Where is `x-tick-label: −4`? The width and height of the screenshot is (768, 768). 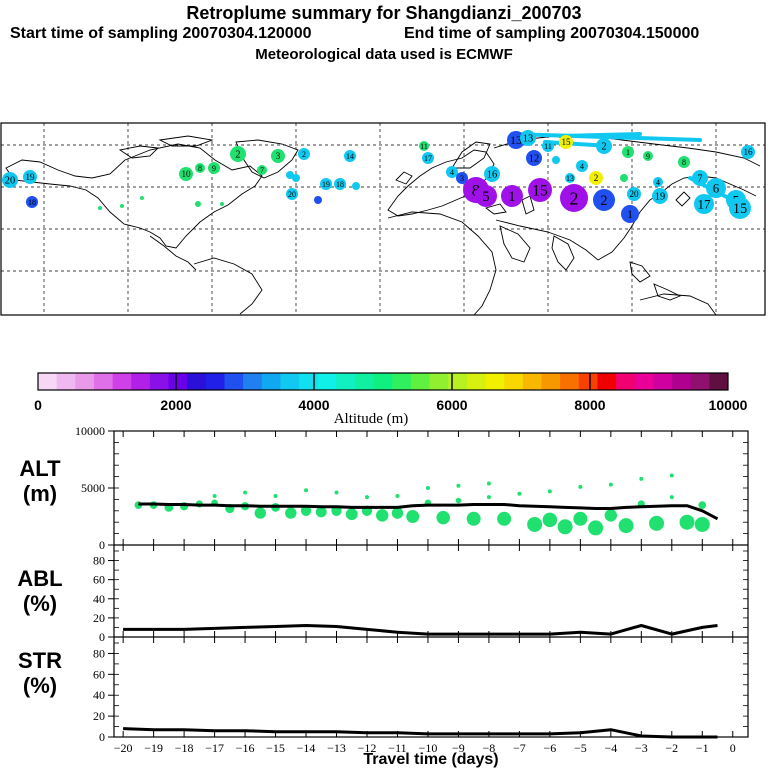 x-tick-label: −4 is located at coordinates (610, 748).